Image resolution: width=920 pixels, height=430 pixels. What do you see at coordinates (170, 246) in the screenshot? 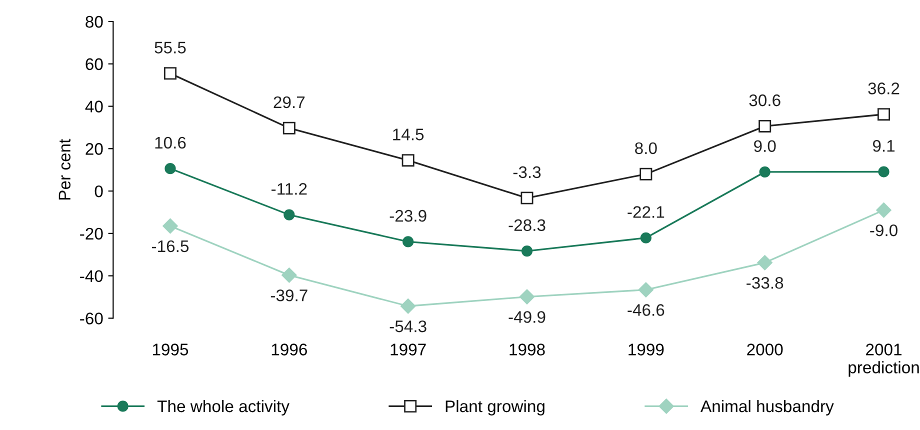
I see `data-label: -16.5` at bounding box center [170, 246].